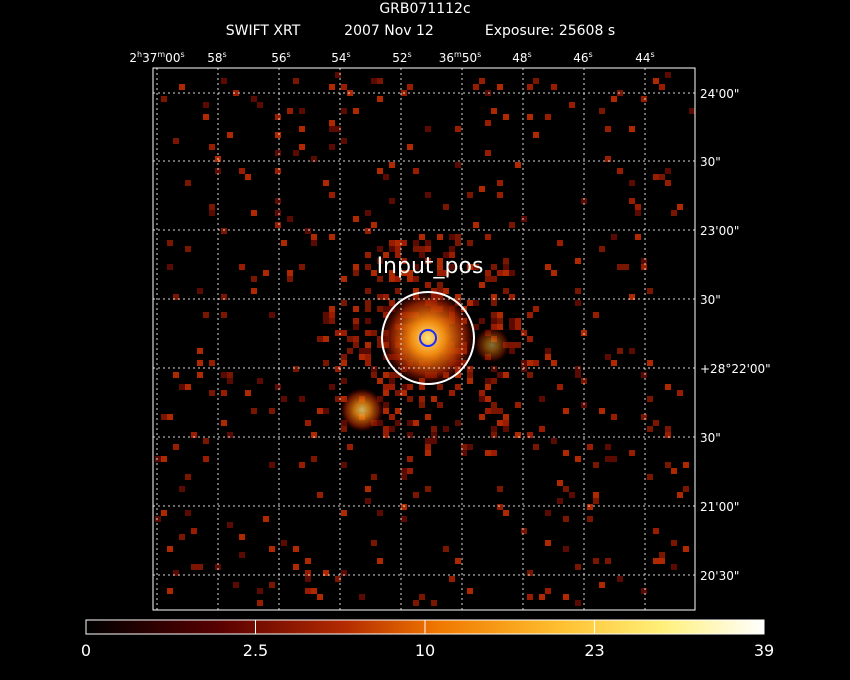  I want to click on ra-label: 46s, so click(582, 57).